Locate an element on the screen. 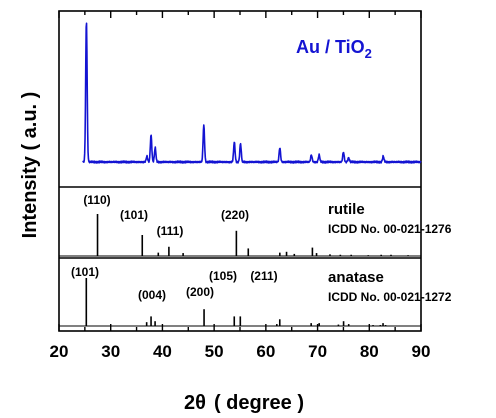  hkl-label: (211) is located at coordinates (263, 276).